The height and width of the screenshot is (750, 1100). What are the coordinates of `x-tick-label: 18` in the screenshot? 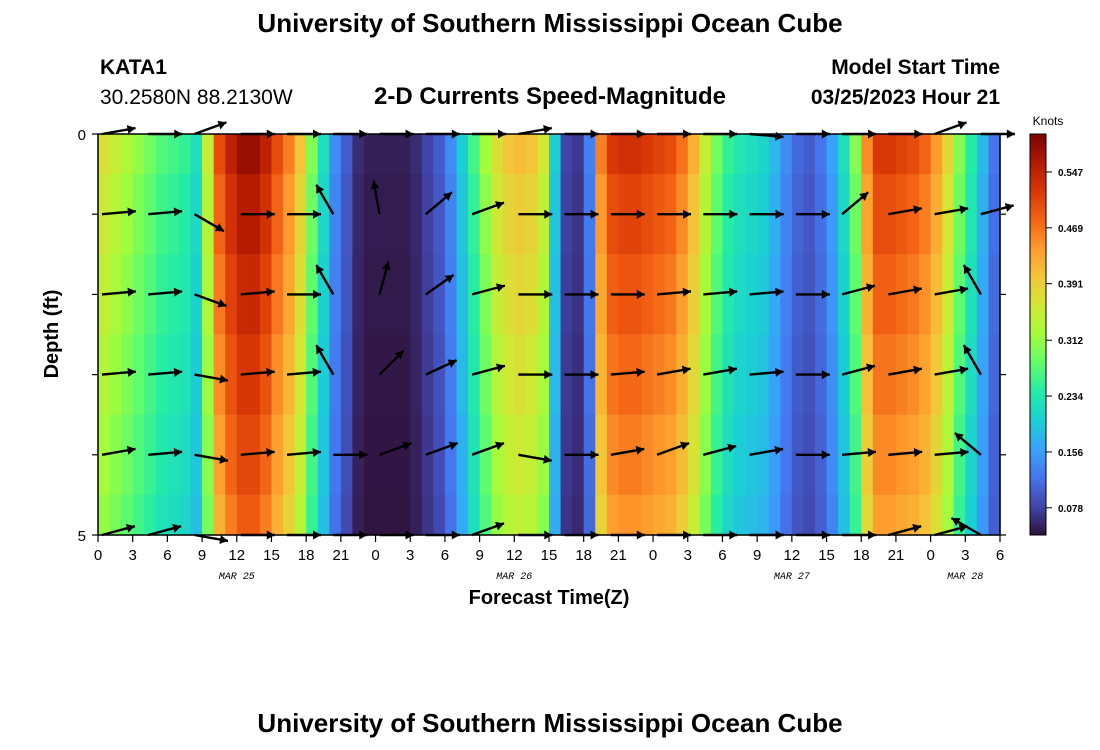 It's located at (583, 555).